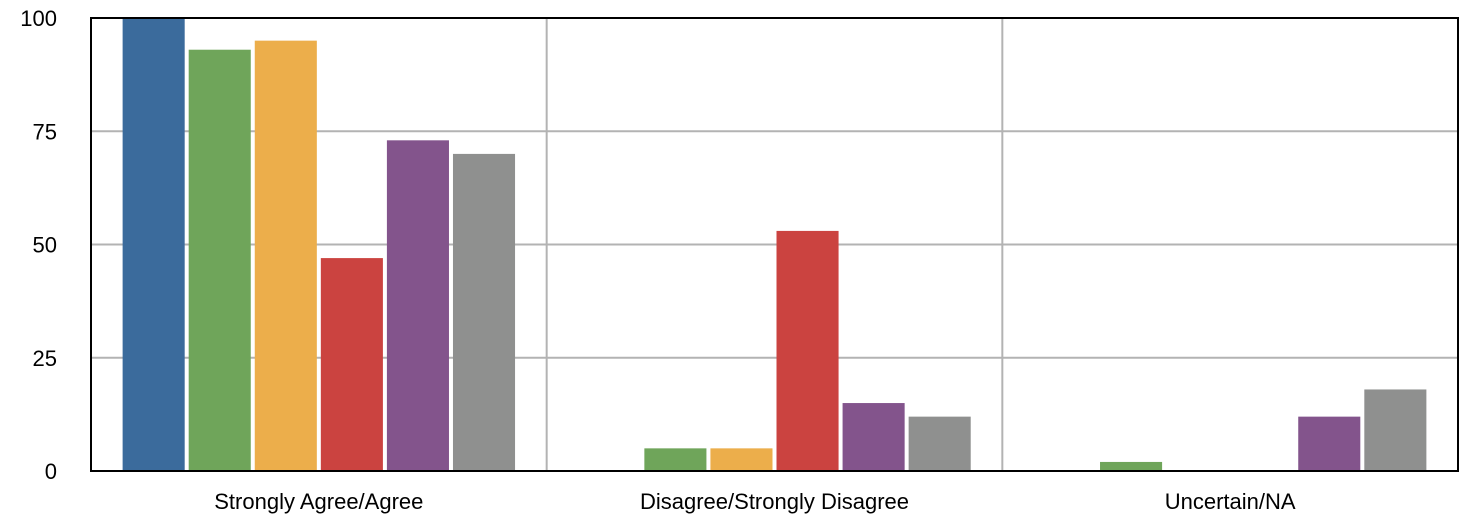 This screenshot has width=1466, height=519. I want to click on y-tick-label: 0, so click(51, 471).